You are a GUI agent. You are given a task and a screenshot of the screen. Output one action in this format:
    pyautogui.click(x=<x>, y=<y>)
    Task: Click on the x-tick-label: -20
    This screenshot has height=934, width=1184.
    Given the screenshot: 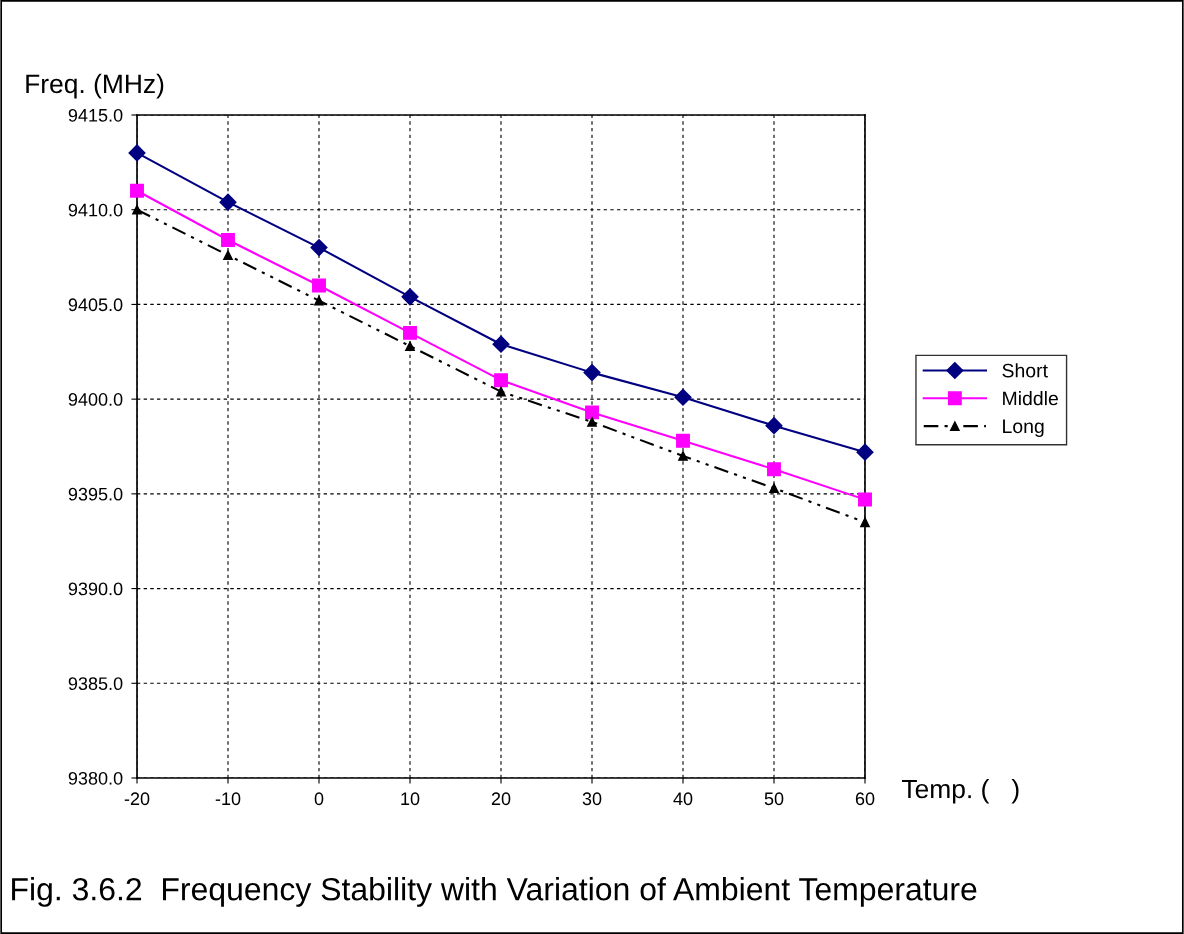 What is the action you would take?
    pyautogui.click(x=137, y=799)
    